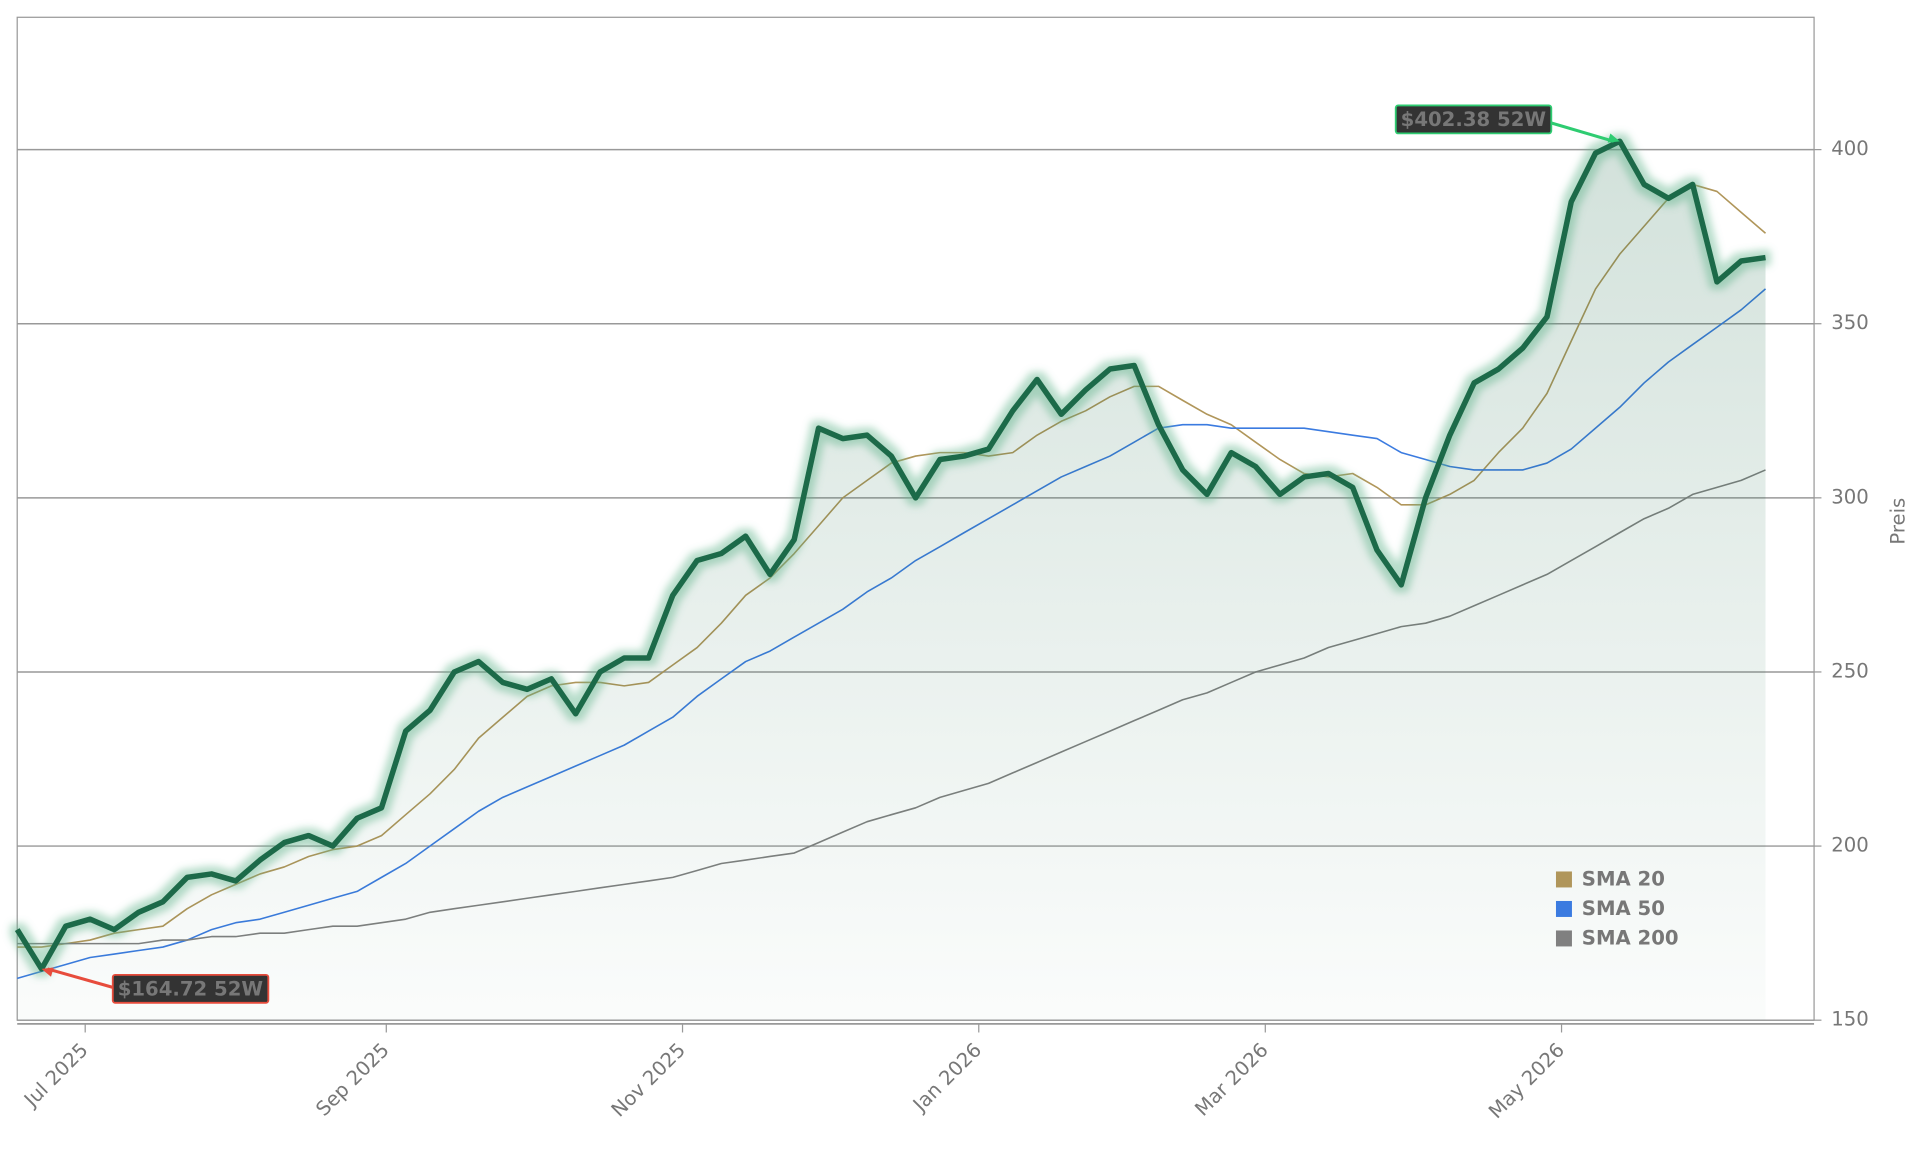  What do you see at coordinates (1850, 670) in the screenshot?
I see `y-tick-label: 250` at bounding box center [1850, 670].